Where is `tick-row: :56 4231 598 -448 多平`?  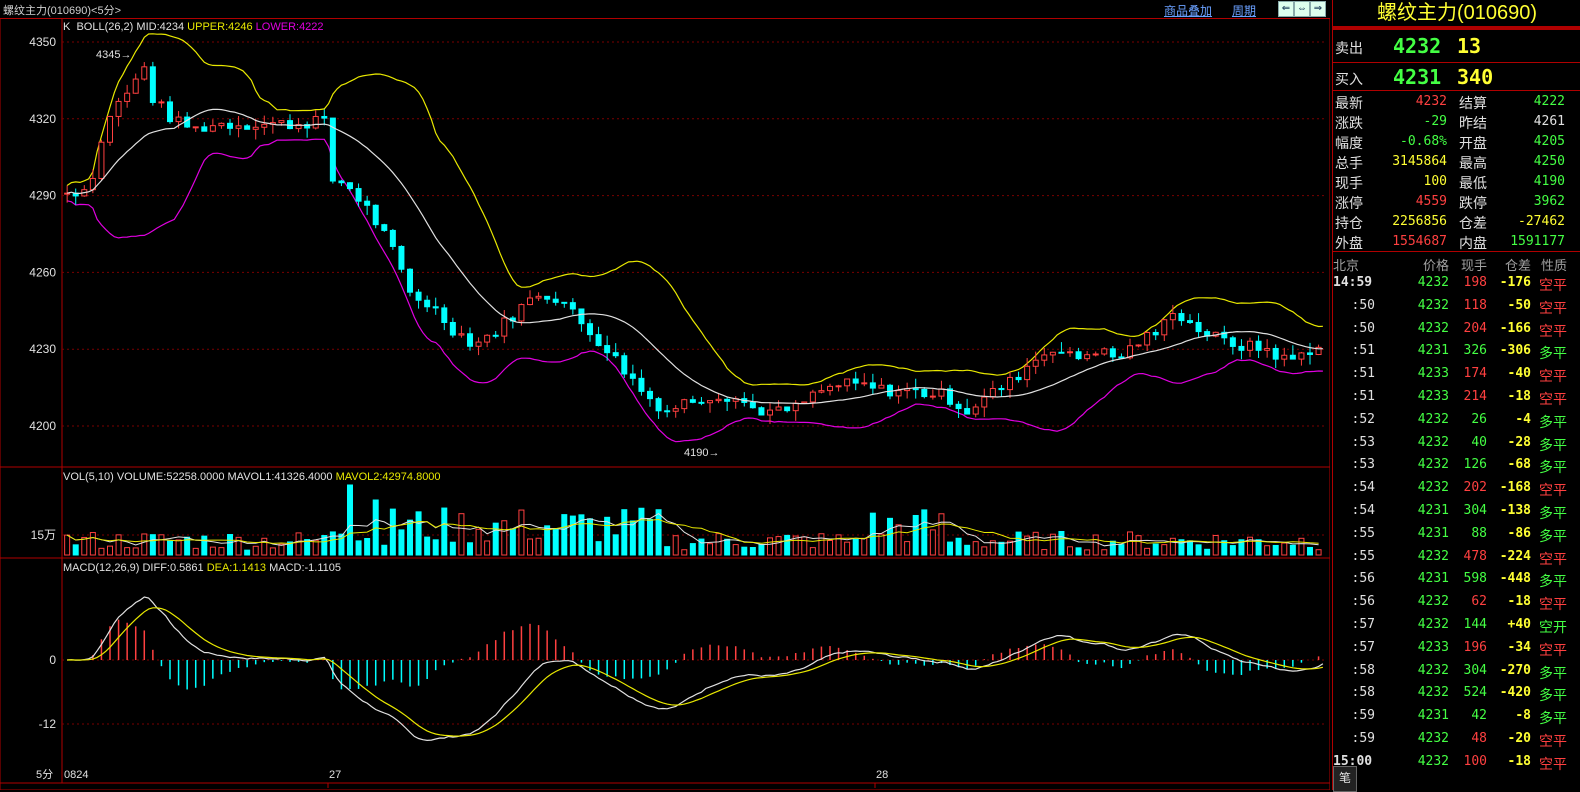
tick-row: :56 4231 598 -448 多平 is located at coordinates (1456, 582).